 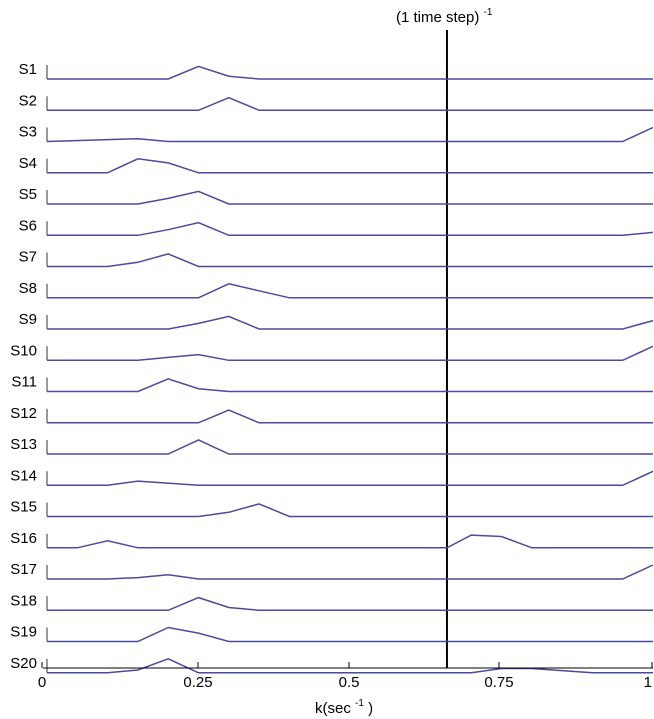 I want to click on series-line-s12, so click(x=350, y=416).